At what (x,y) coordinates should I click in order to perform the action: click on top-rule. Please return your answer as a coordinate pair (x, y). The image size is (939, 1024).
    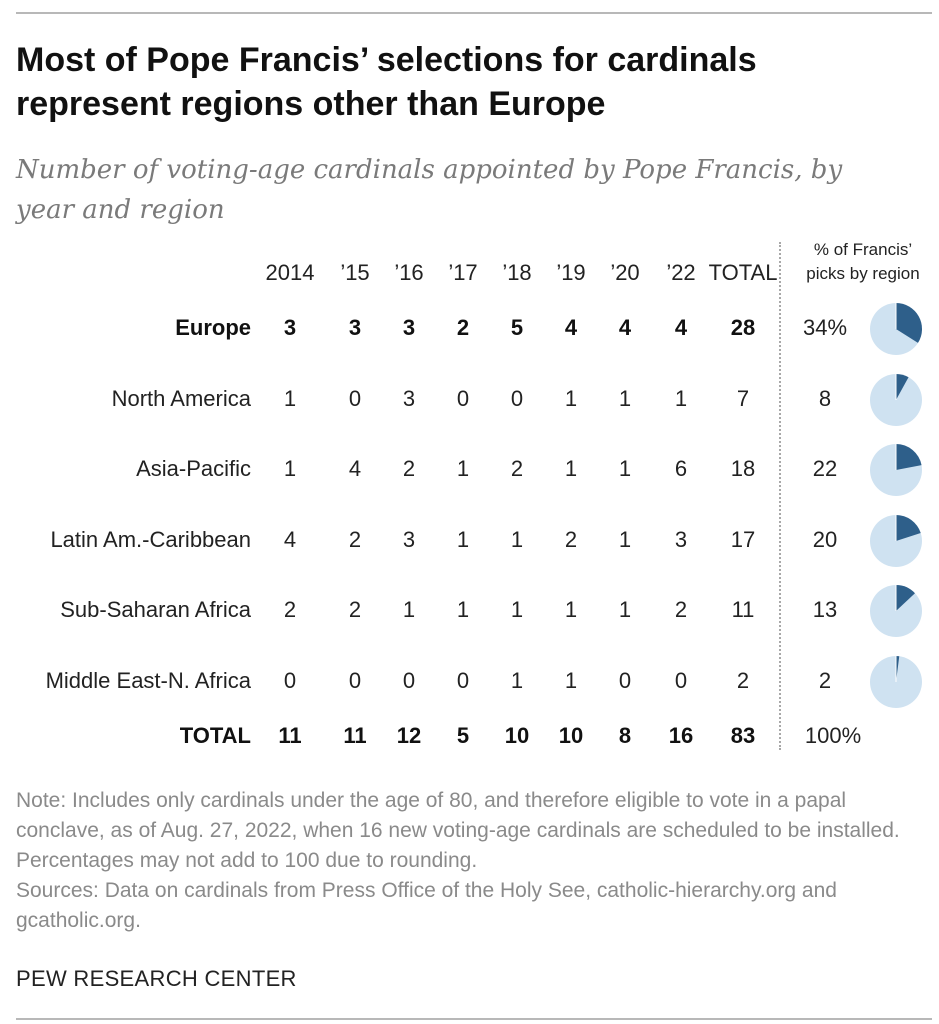
    Looking at the image, I should click on (474, 13).